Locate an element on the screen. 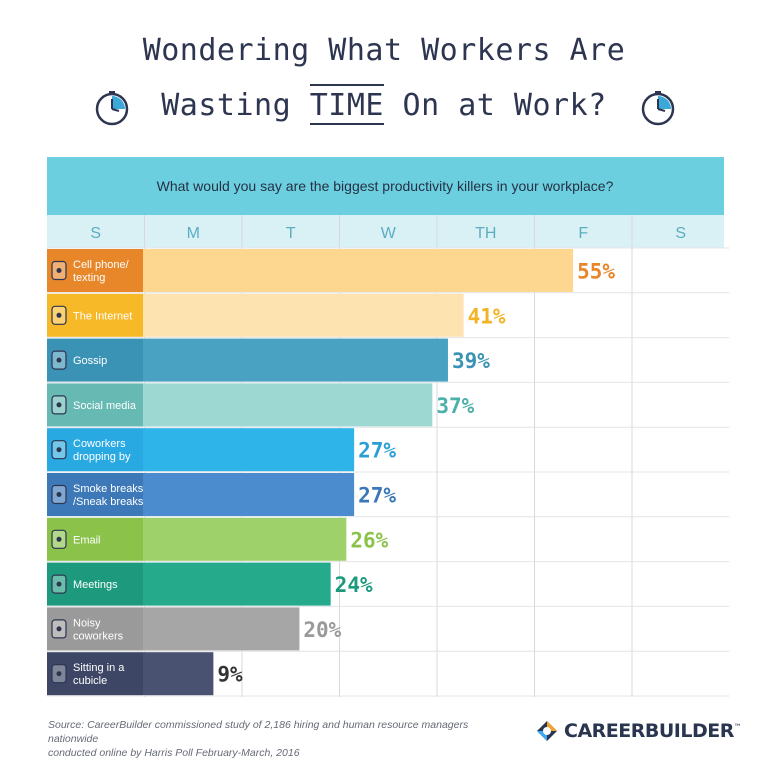 This screenshot has width=768, height=768. category-label: Gossip is located at coordinates (90, 361).